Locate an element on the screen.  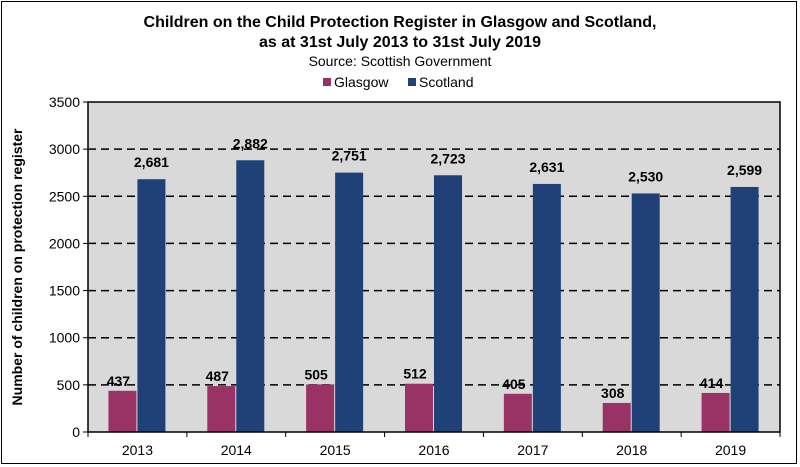
y-tick-label: 1000 is located at coordinates (64, 338).